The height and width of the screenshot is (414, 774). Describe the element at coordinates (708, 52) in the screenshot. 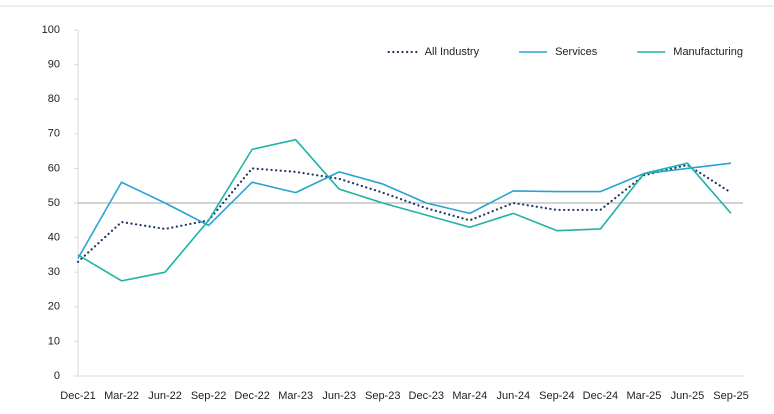

I see `legend-label: Manufacturing` at that location.